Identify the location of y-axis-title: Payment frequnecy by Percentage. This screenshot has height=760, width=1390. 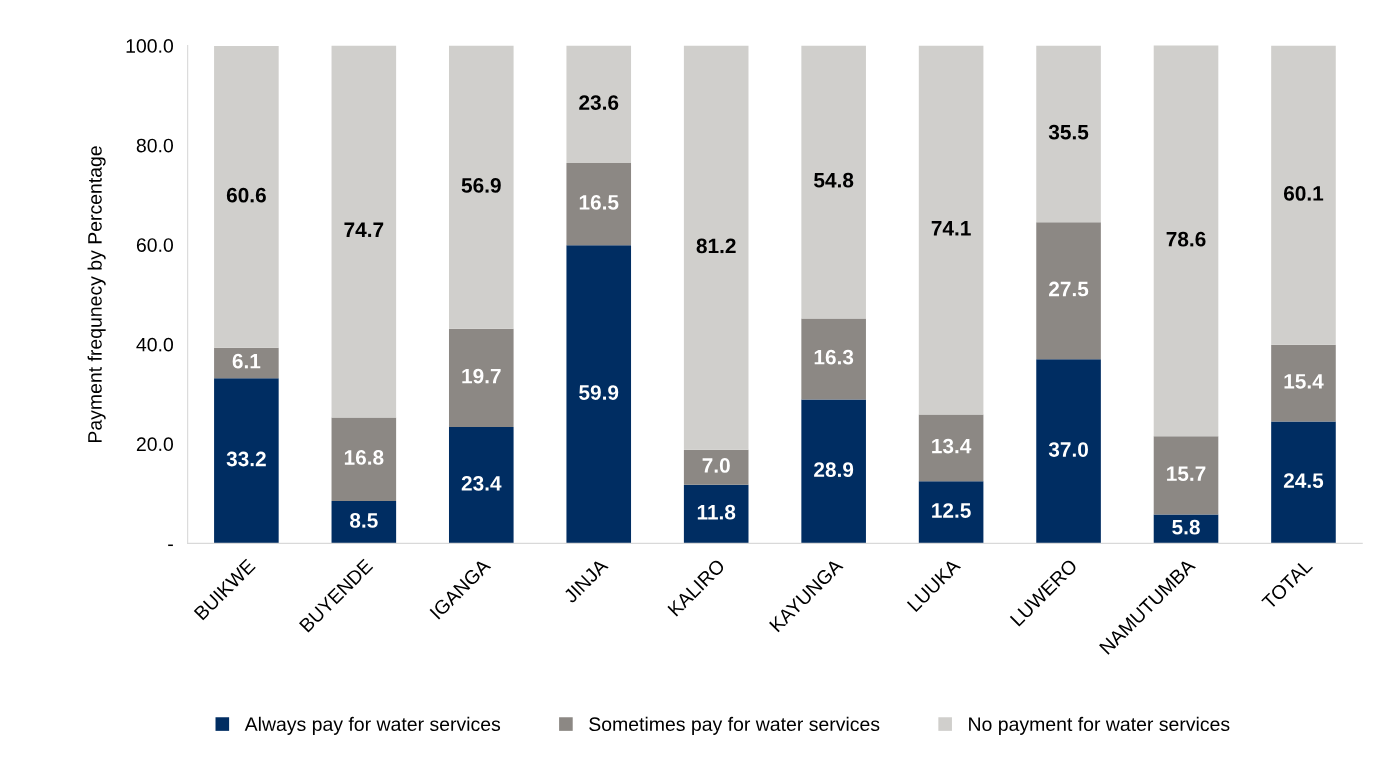
(96, 294).